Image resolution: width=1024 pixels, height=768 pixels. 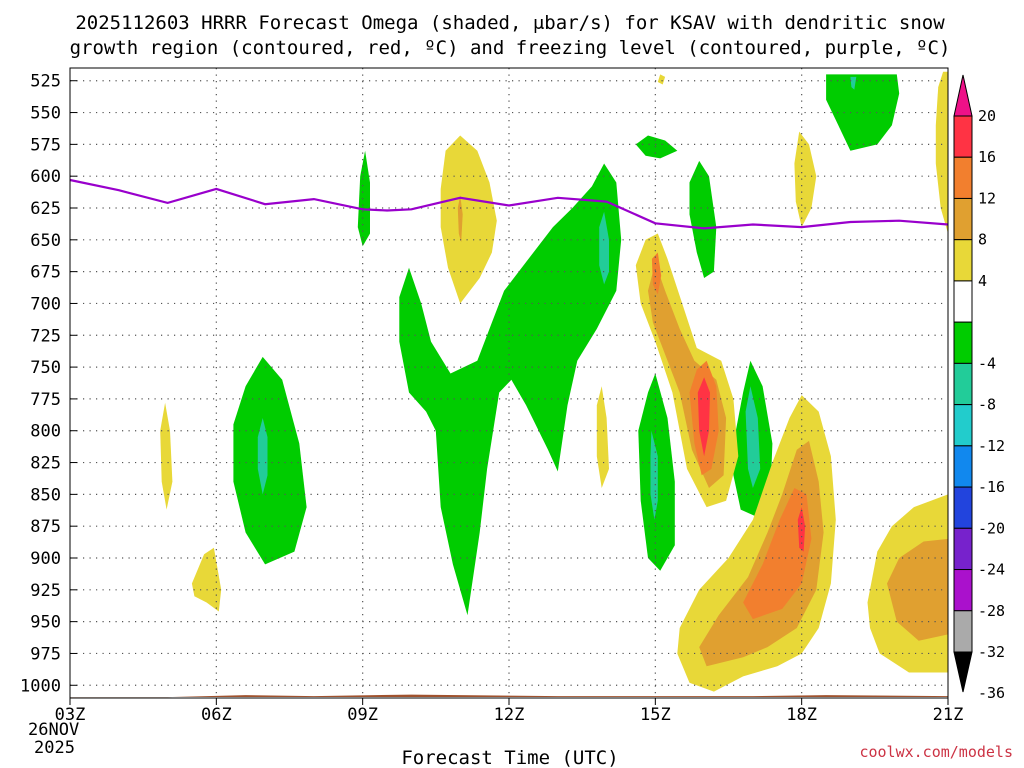 I want to click on x-tick-label-09Z: 09Z, so click(x=362, y=715).